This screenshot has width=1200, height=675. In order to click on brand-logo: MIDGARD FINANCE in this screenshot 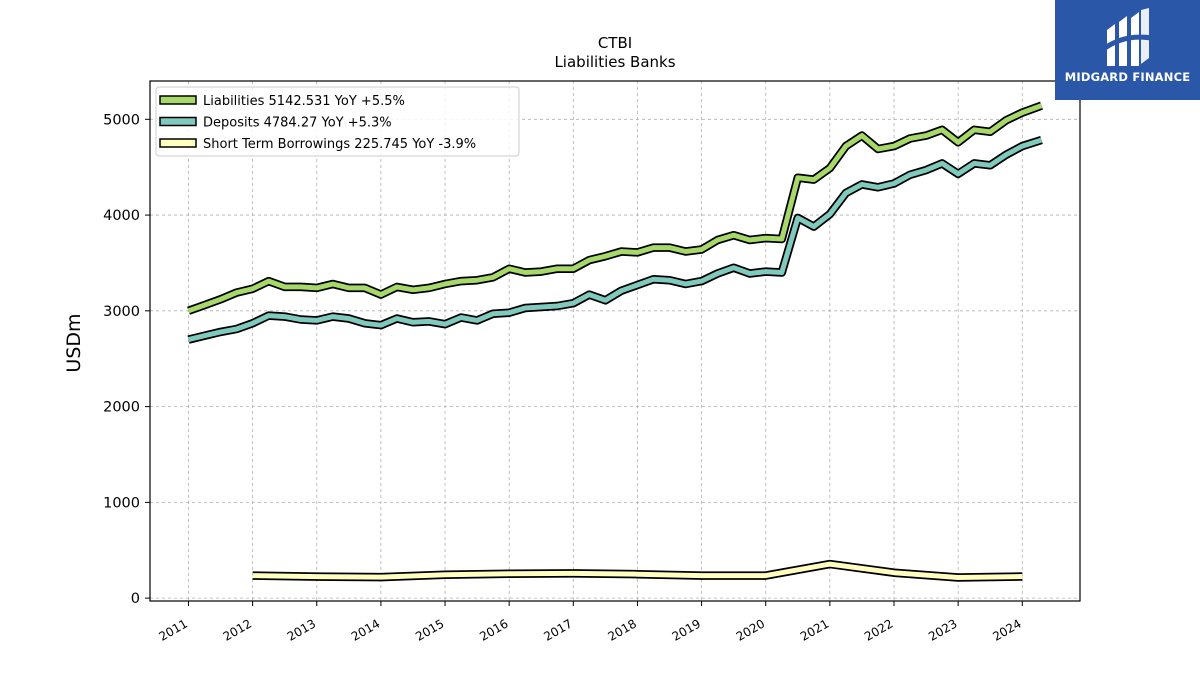, I will do `click(1127, 50)`.